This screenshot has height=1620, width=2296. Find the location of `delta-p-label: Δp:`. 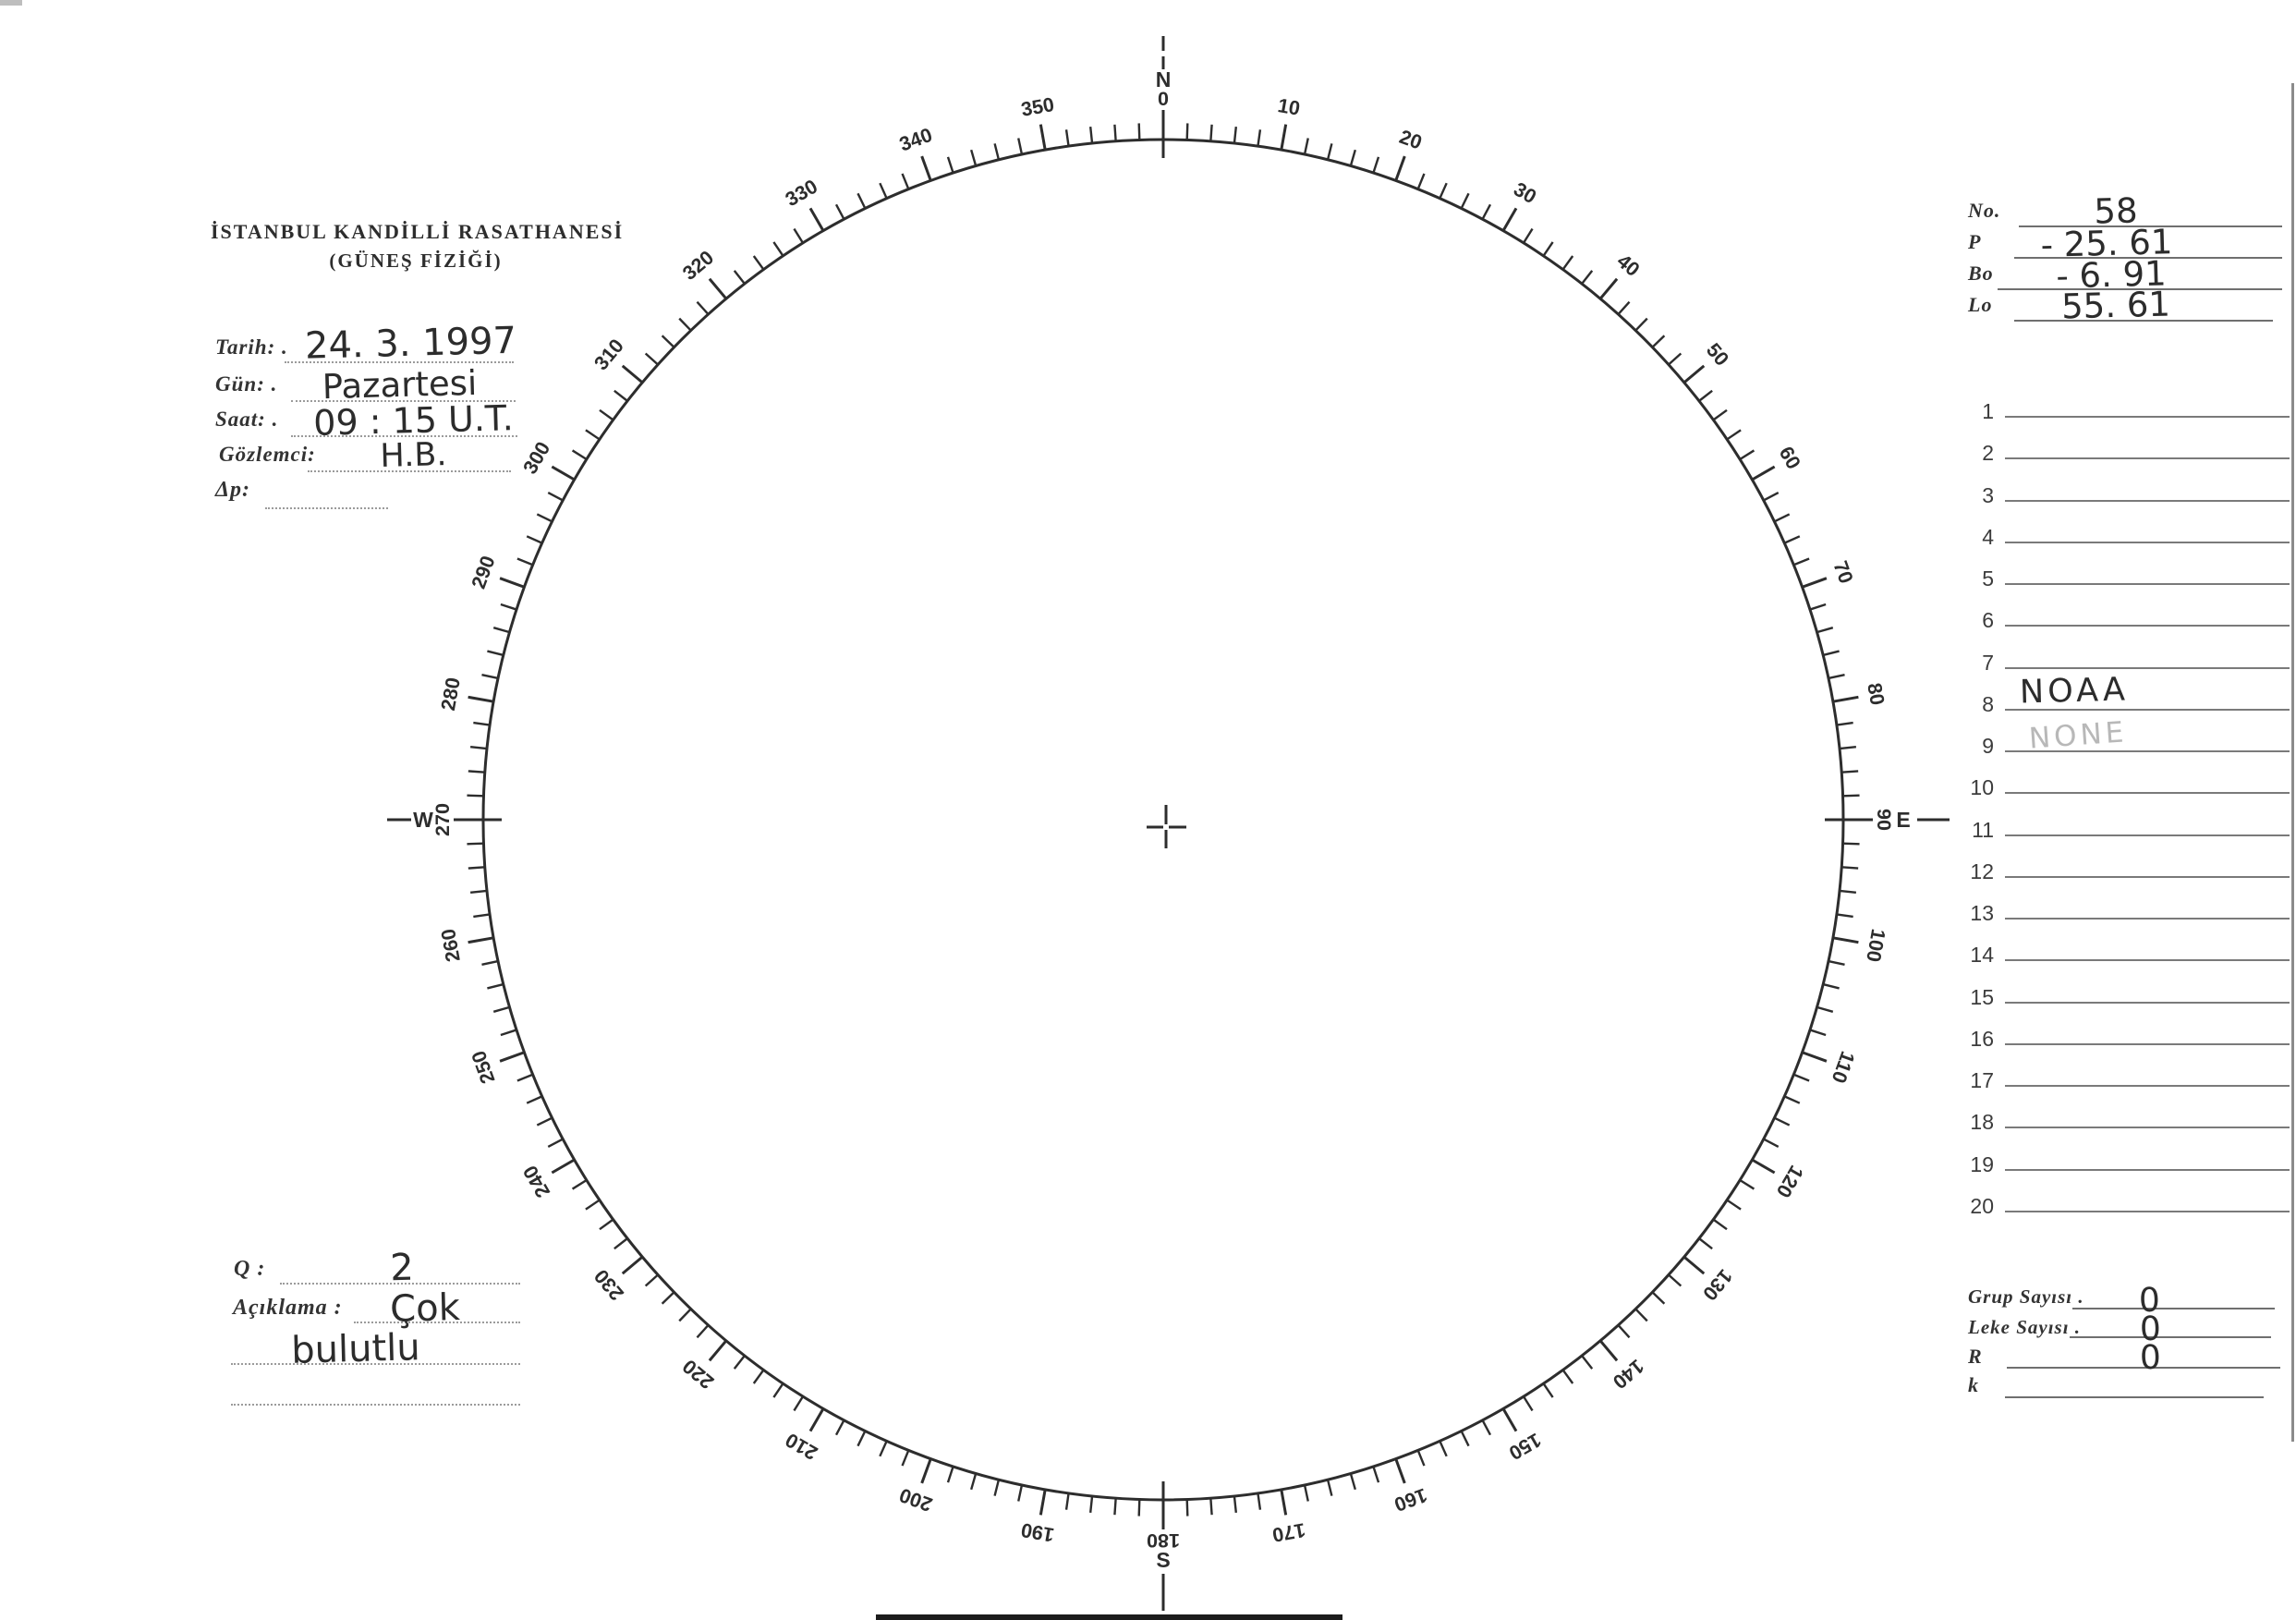

delta-p-label: Δp: is located at coordinates (233, 490).